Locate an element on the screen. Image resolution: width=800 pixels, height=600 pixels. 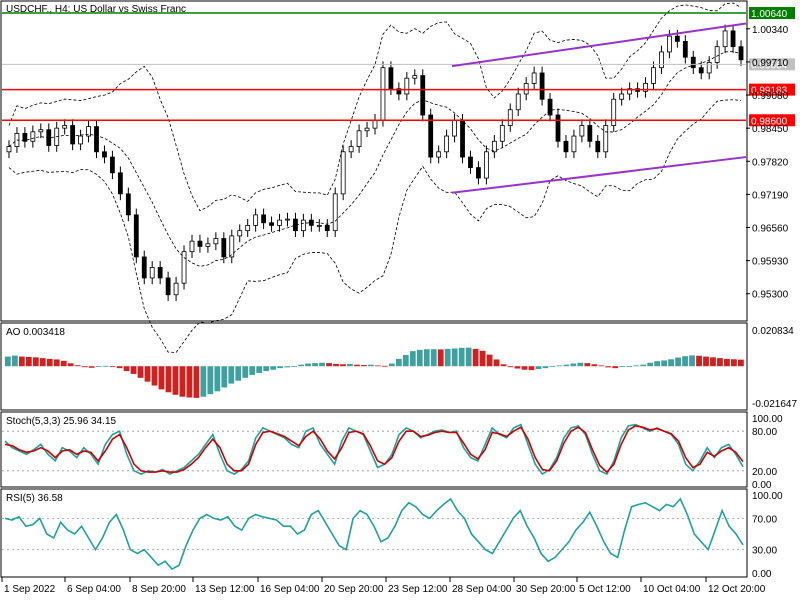
stoch-panel-title: Stoch(5,3,3) 25.96 34.15 is located at coordinates (61, 421).